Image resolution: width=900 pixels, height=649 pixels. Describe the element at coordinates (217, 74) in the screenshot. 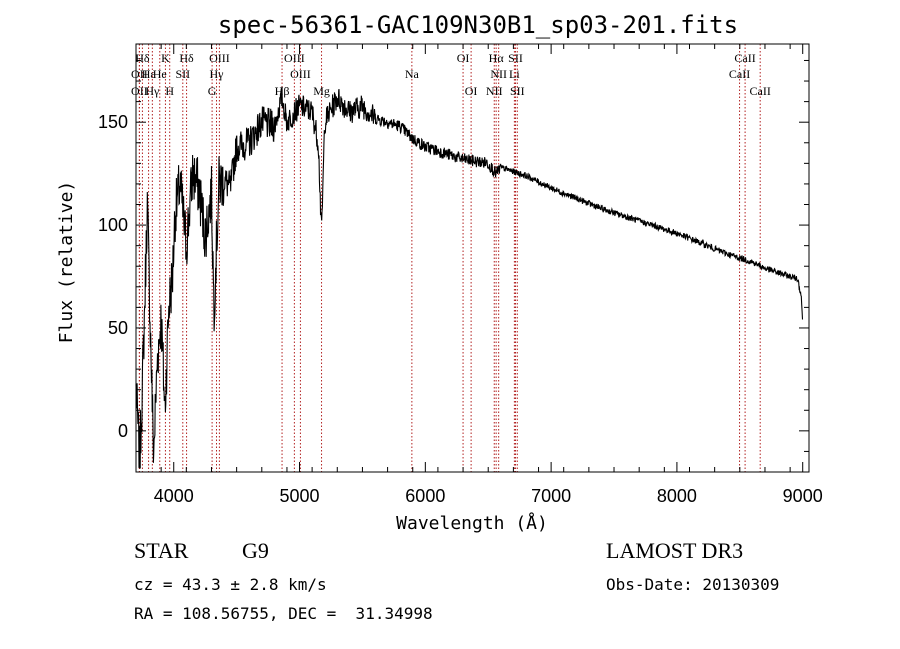

I see `line-label-11: Hγ` at that location.